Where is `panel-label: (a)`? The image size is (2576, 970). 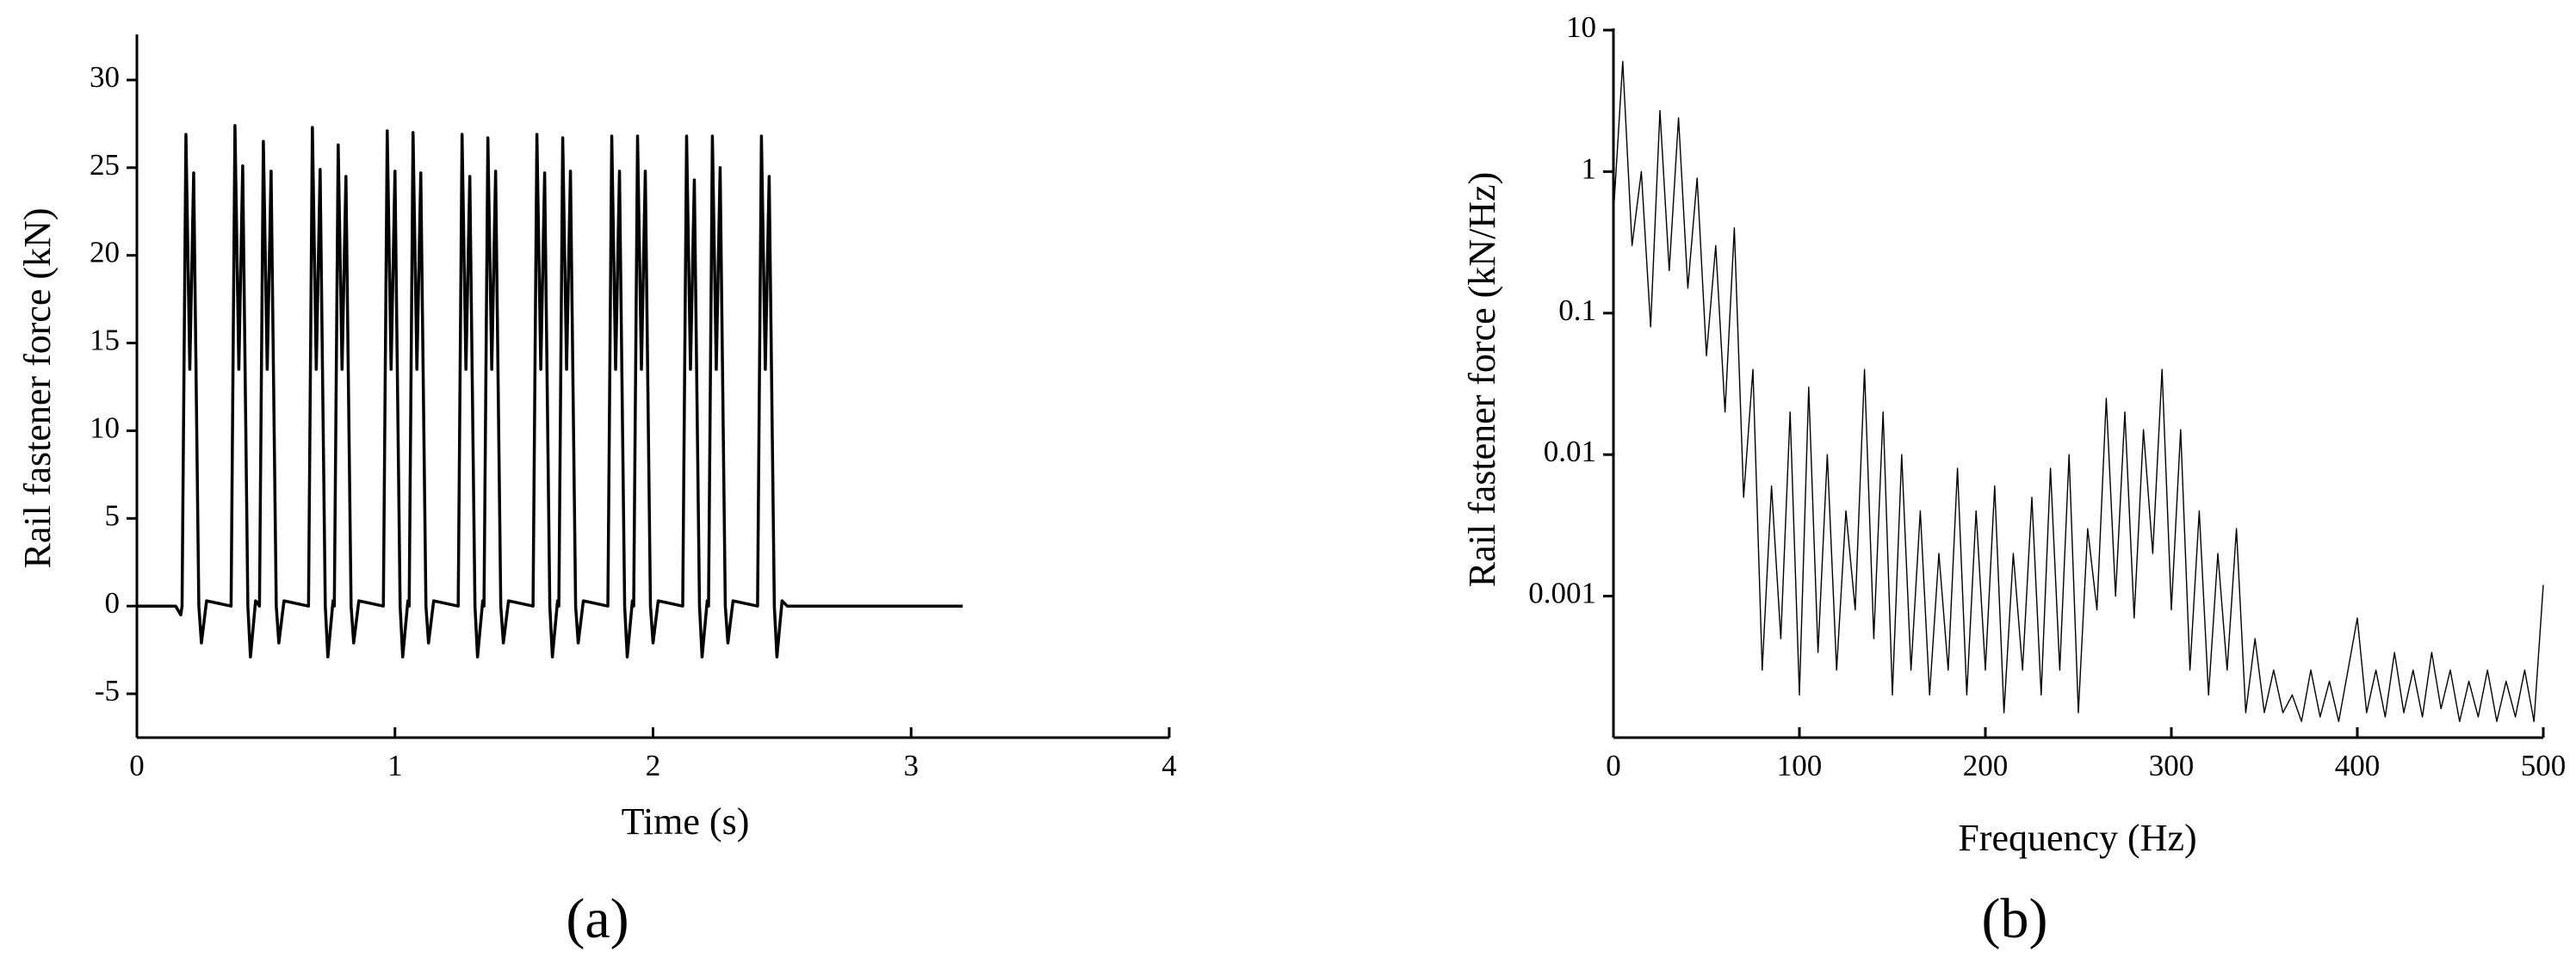
panel-label: (a) is located at coordinates (597, 919).